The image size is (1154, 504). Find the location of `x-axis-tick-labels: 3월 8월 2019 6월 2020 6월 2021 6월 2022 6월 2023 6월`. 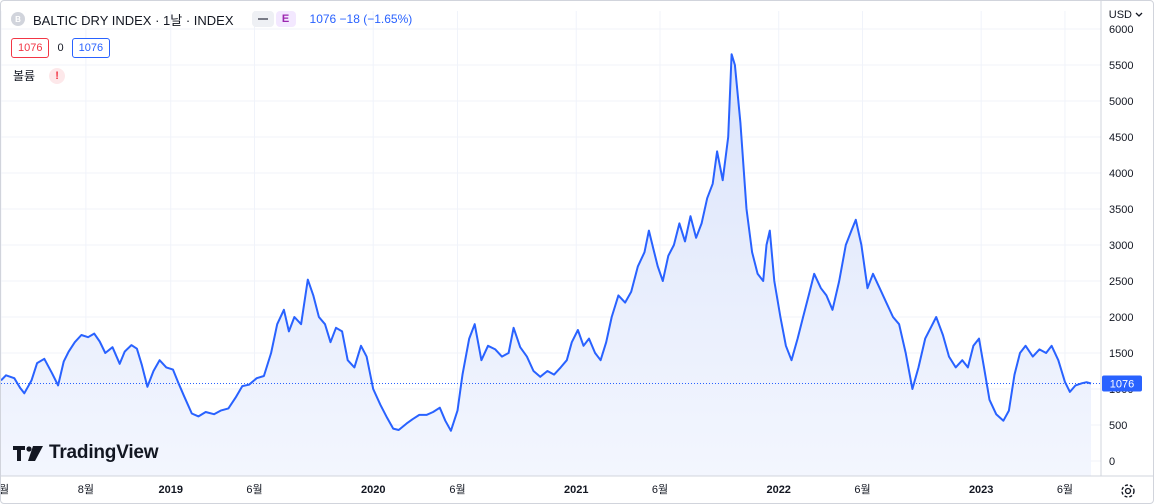

x-axis-tick-labels: 3월 8월 2019 6월 2020 6월 2021 6월 2022 6월 2023 6월 is located at coordinates (537, 489).